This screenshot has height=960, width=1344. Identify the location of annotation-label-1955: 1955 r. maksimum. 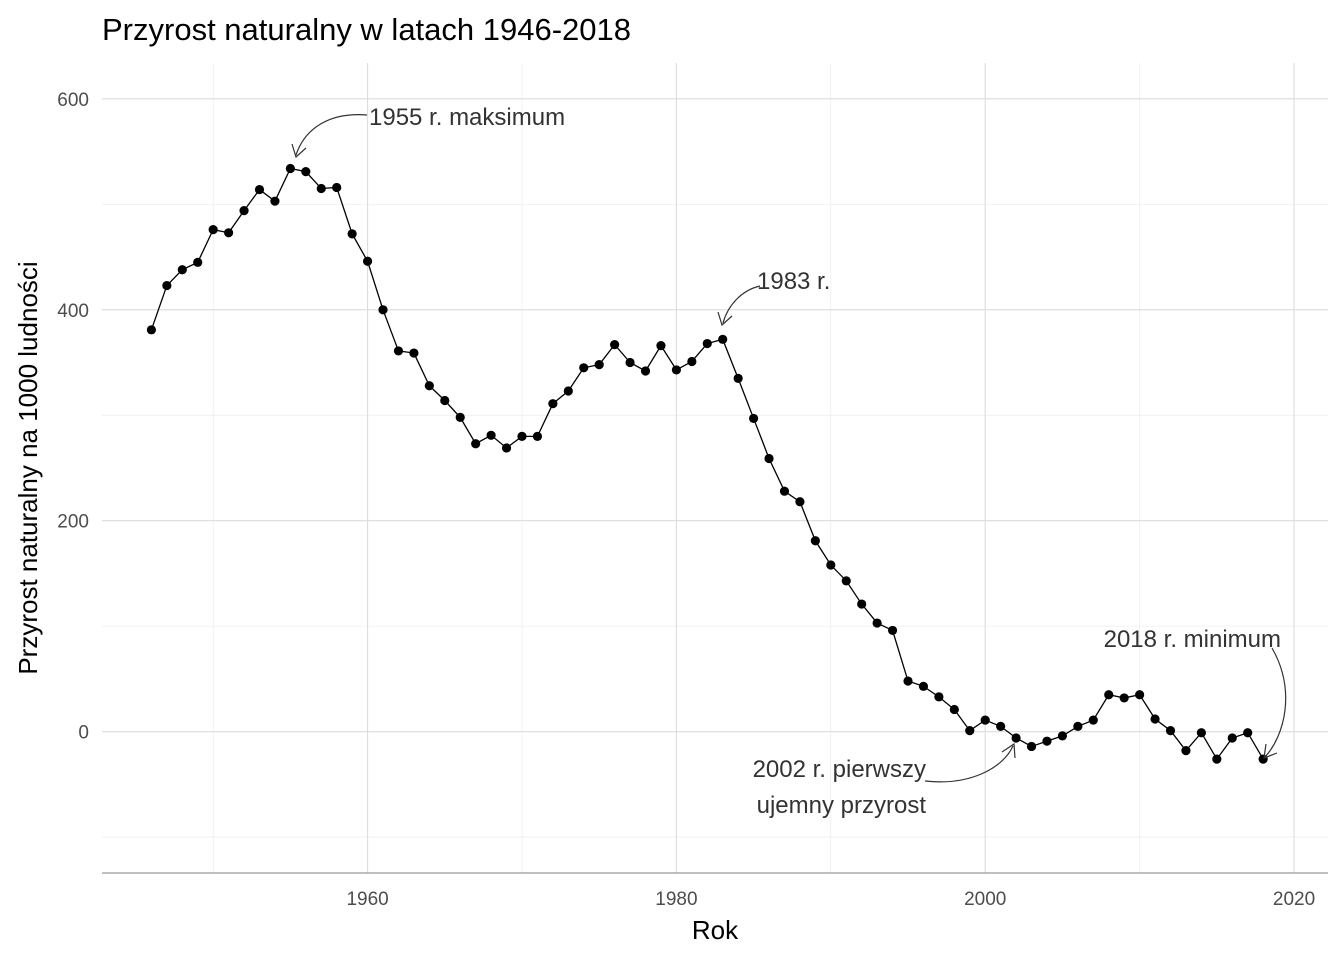
(467, 117).